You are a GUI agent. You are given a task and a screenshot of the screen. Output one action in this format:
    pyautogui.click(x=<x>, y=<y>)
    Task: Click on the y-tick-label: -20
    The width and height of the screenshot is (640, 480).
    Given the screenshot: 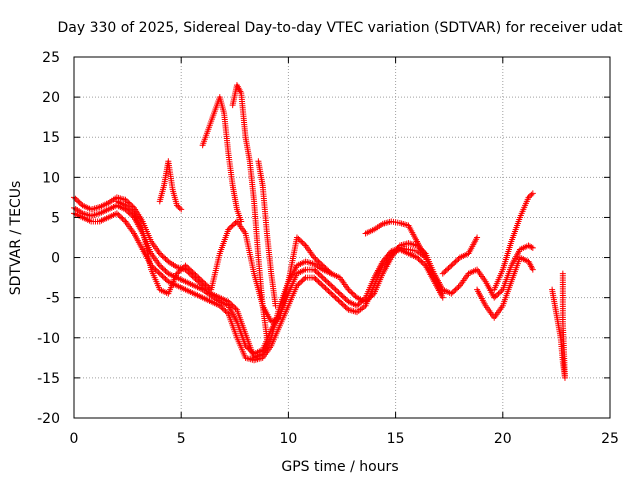 What is the action you would take?
    pyautogui.click(x=48, y=419)
    